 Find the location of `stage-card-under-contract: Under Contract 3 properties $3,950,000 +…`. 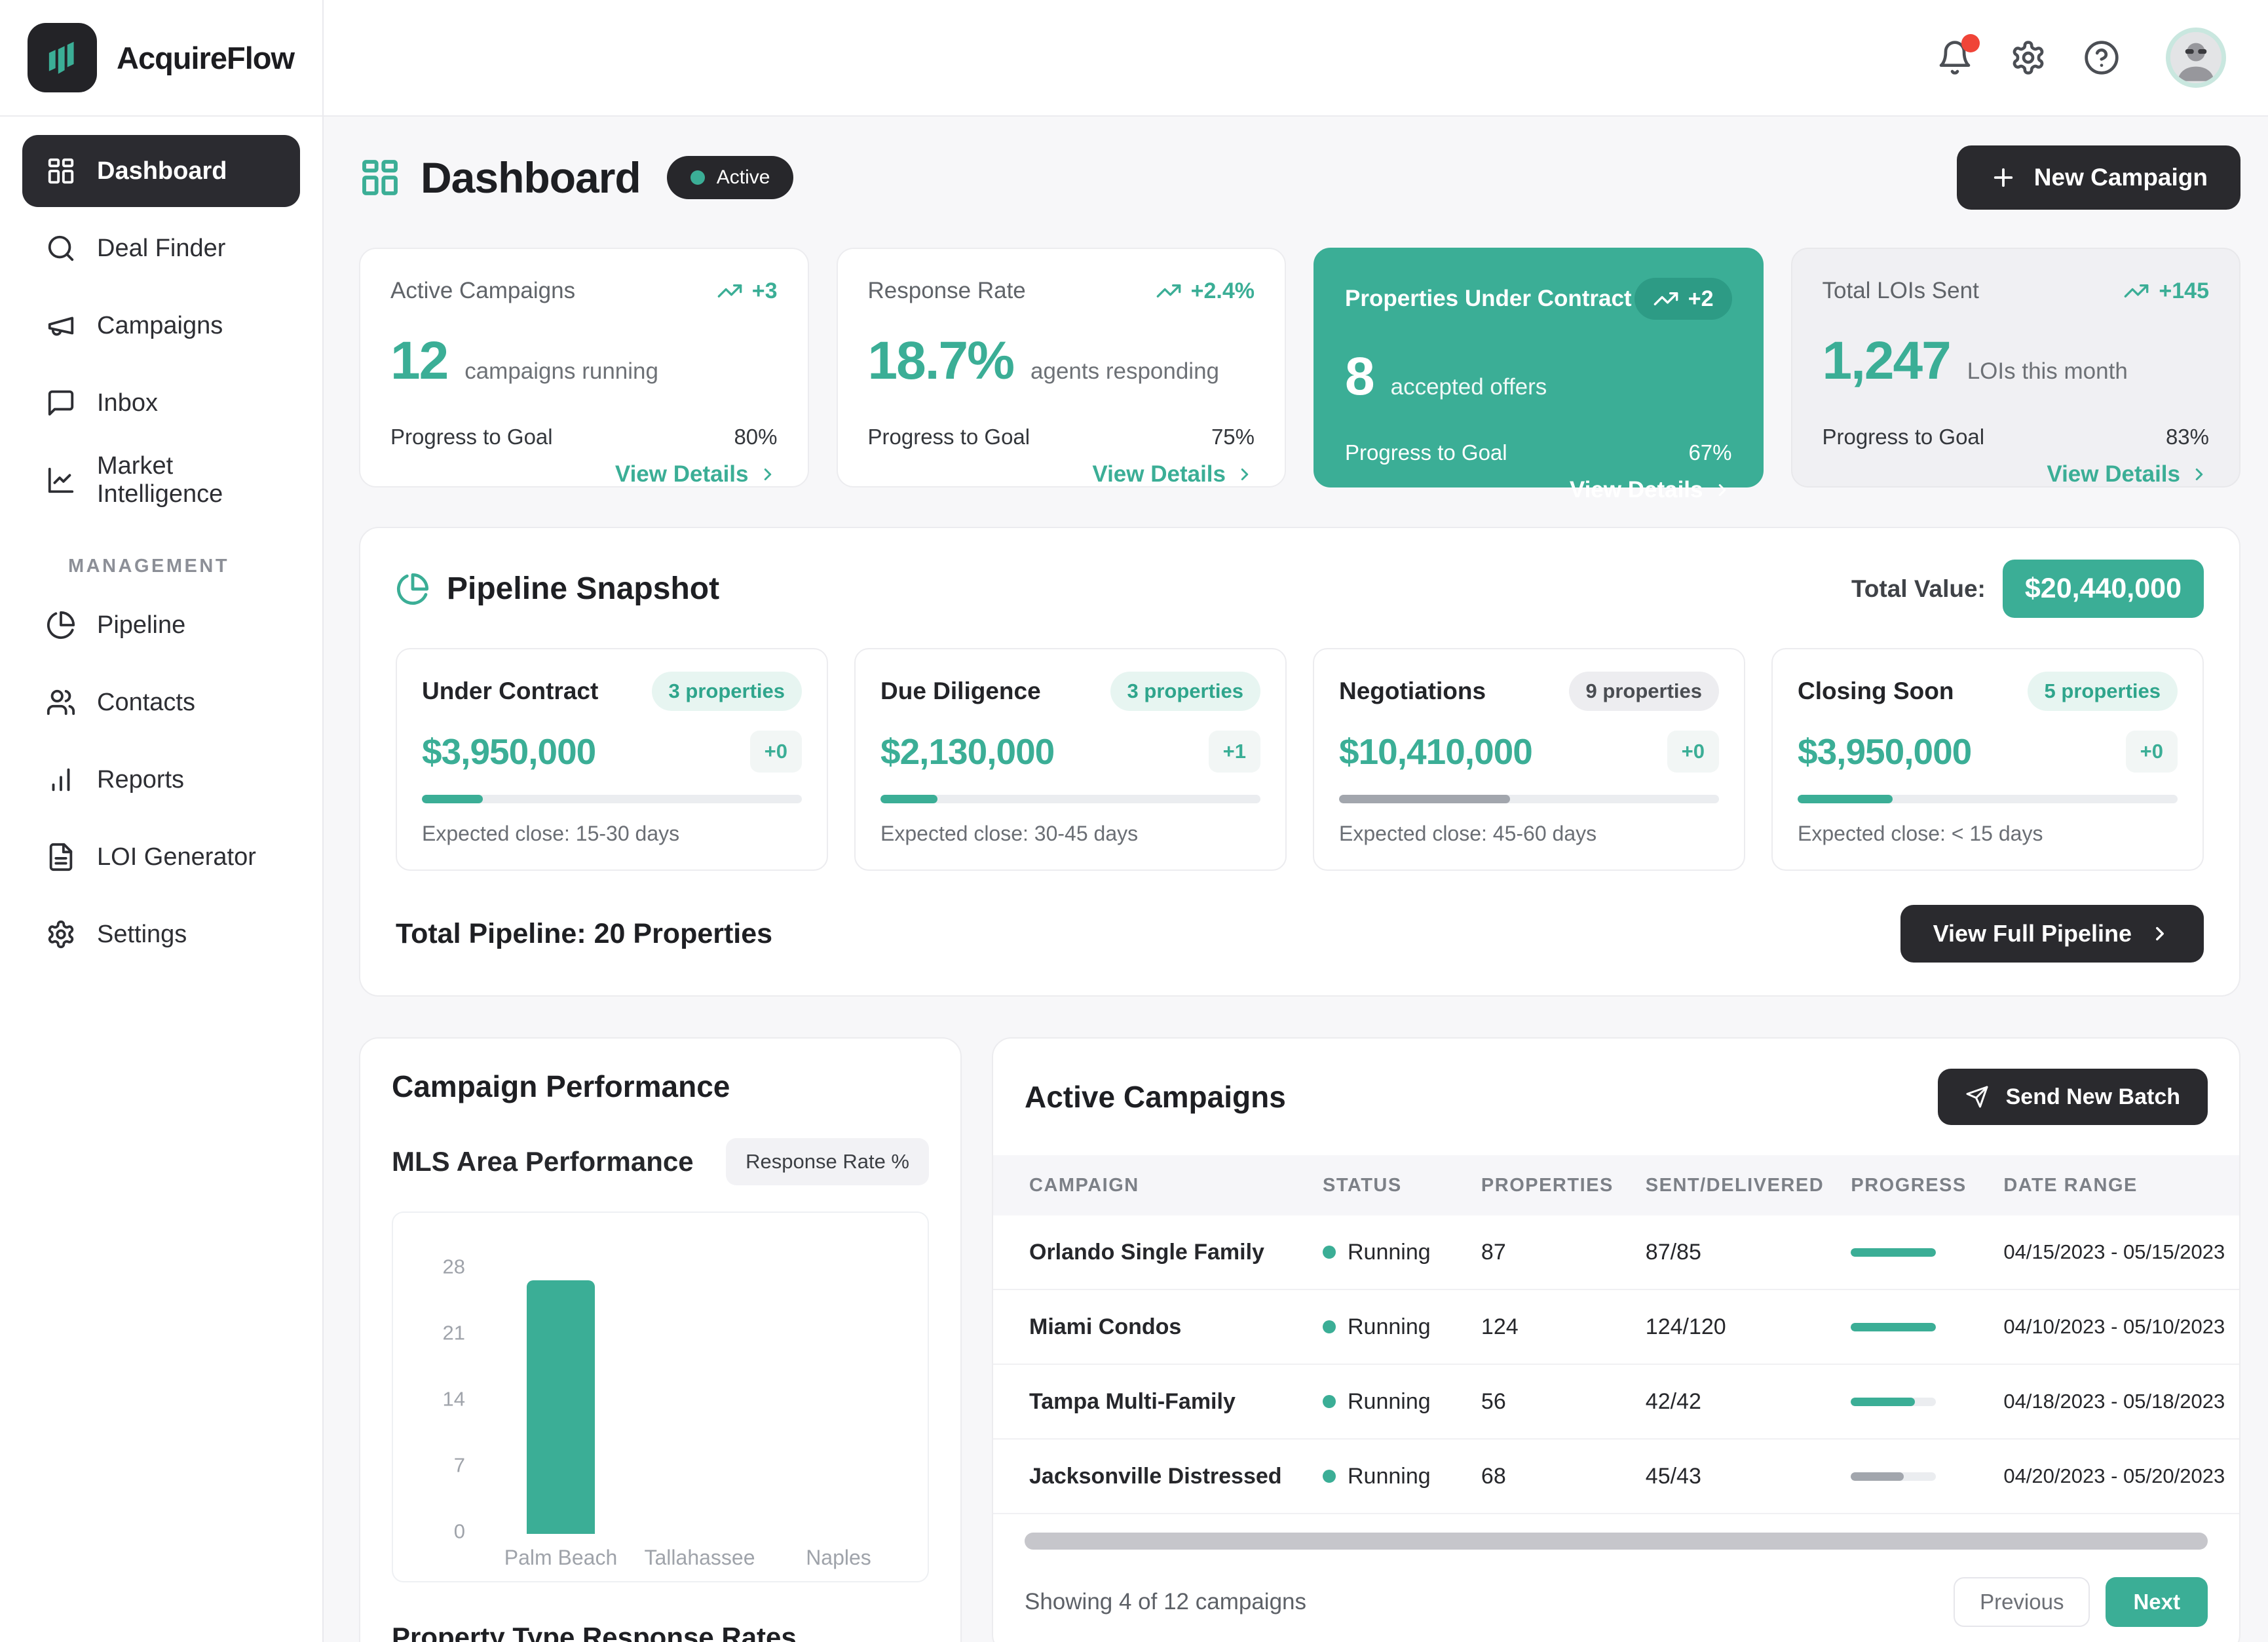

stage-card-under-contract: Under Contract 3 properties $3,950,000 +… is located at coordinates (612, 759).